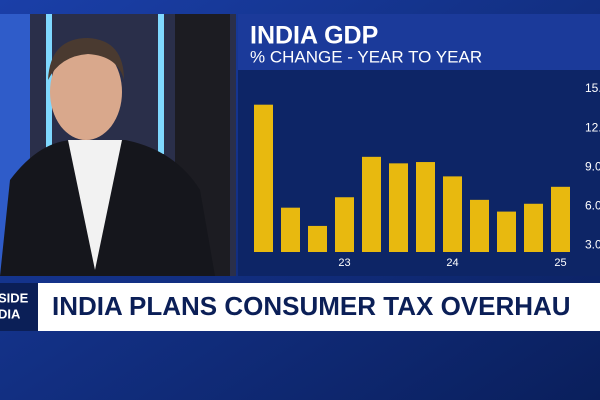 This screenshot has height=400, width=600. I want to click on show-tag, so click(19, 307).